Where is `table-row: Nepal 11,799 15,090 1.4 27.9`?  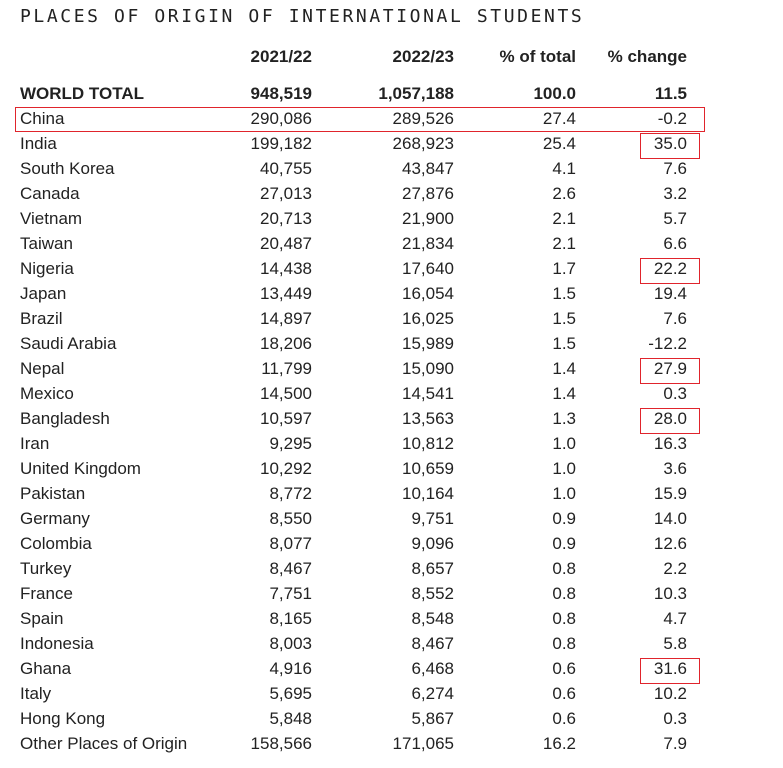 table-row: Nepal 11,799 15,090 1.4 27.9 is located at coordinates (353, 368).